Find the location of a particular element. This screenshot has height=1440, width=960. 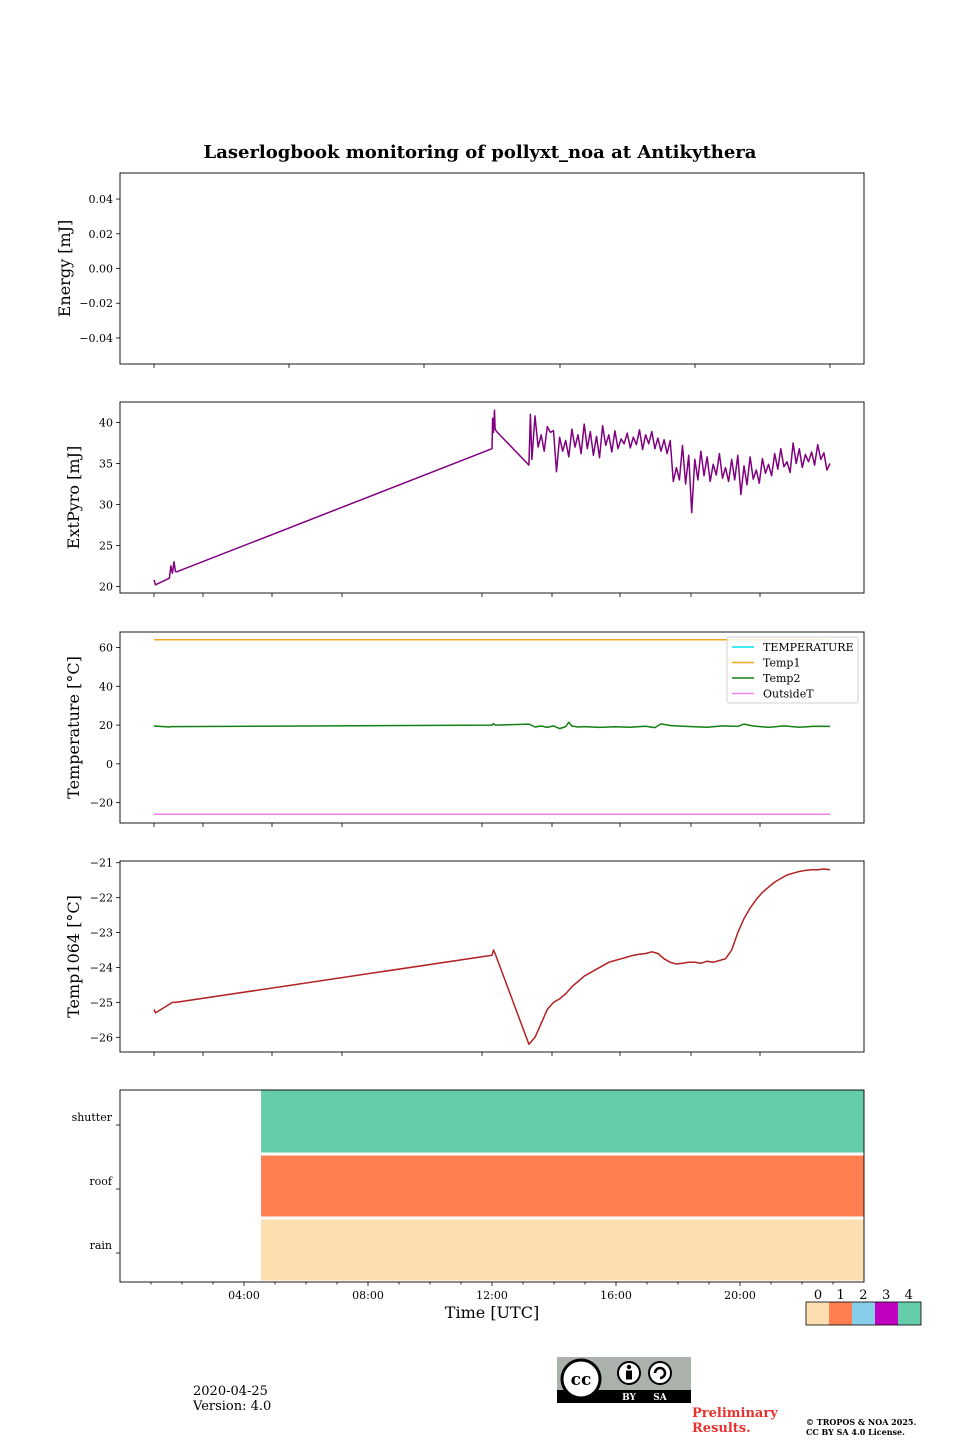

y-tick-label: −25 is located at coordinates (101, 1002).